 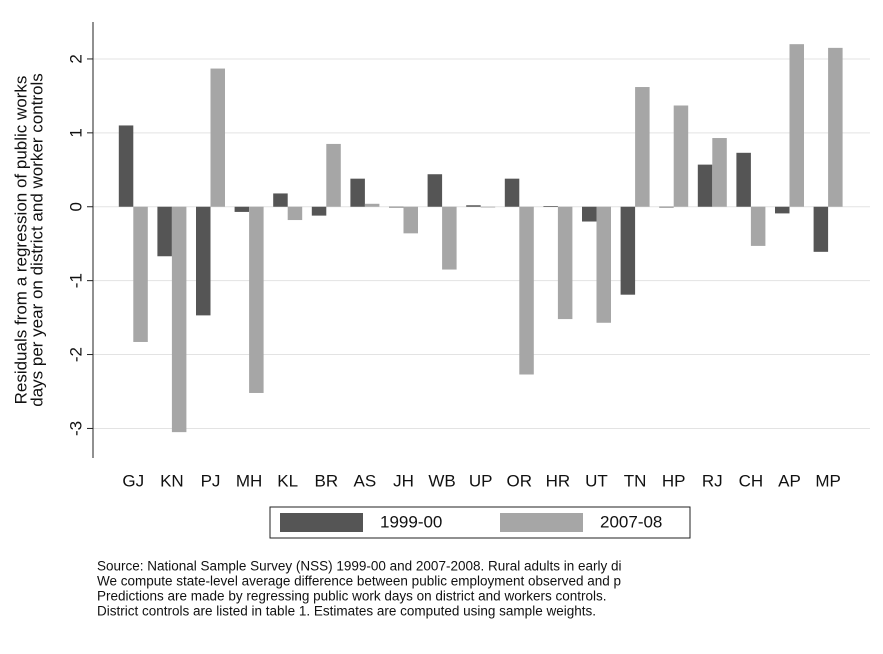 I want to click on x-tick-label: JH, so click(x=403, y=480).